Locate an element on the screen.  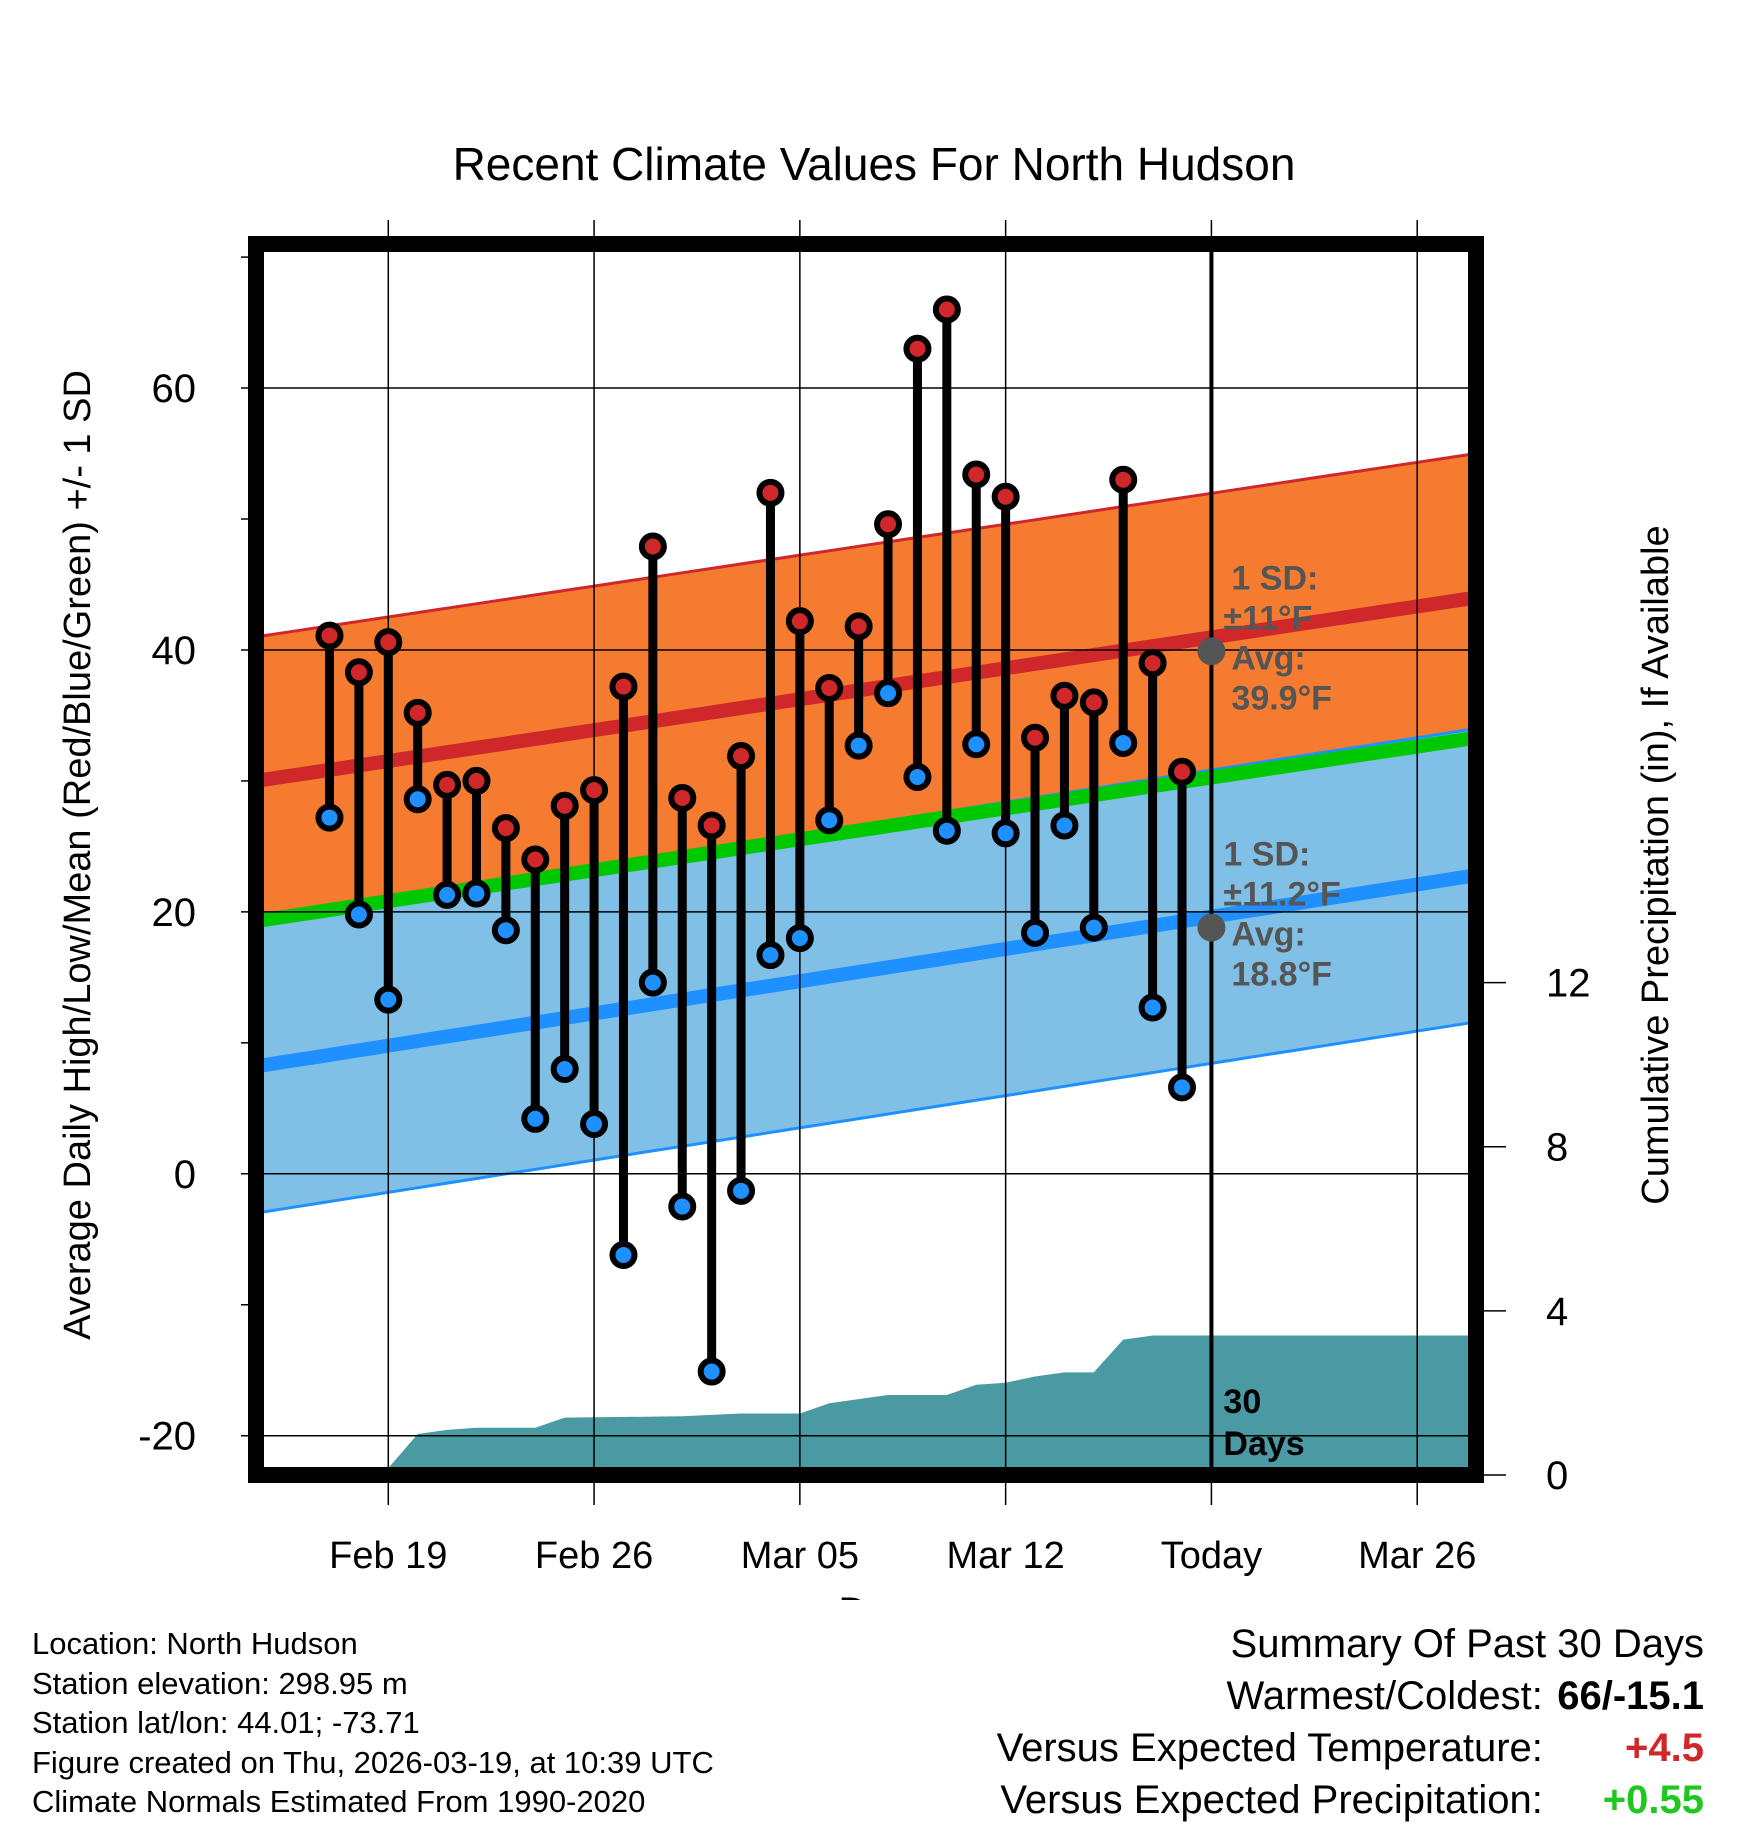
summary-warm-cold: Warmest/Coldest: 66/-15.1 is located at coordinates (1351, 1696).